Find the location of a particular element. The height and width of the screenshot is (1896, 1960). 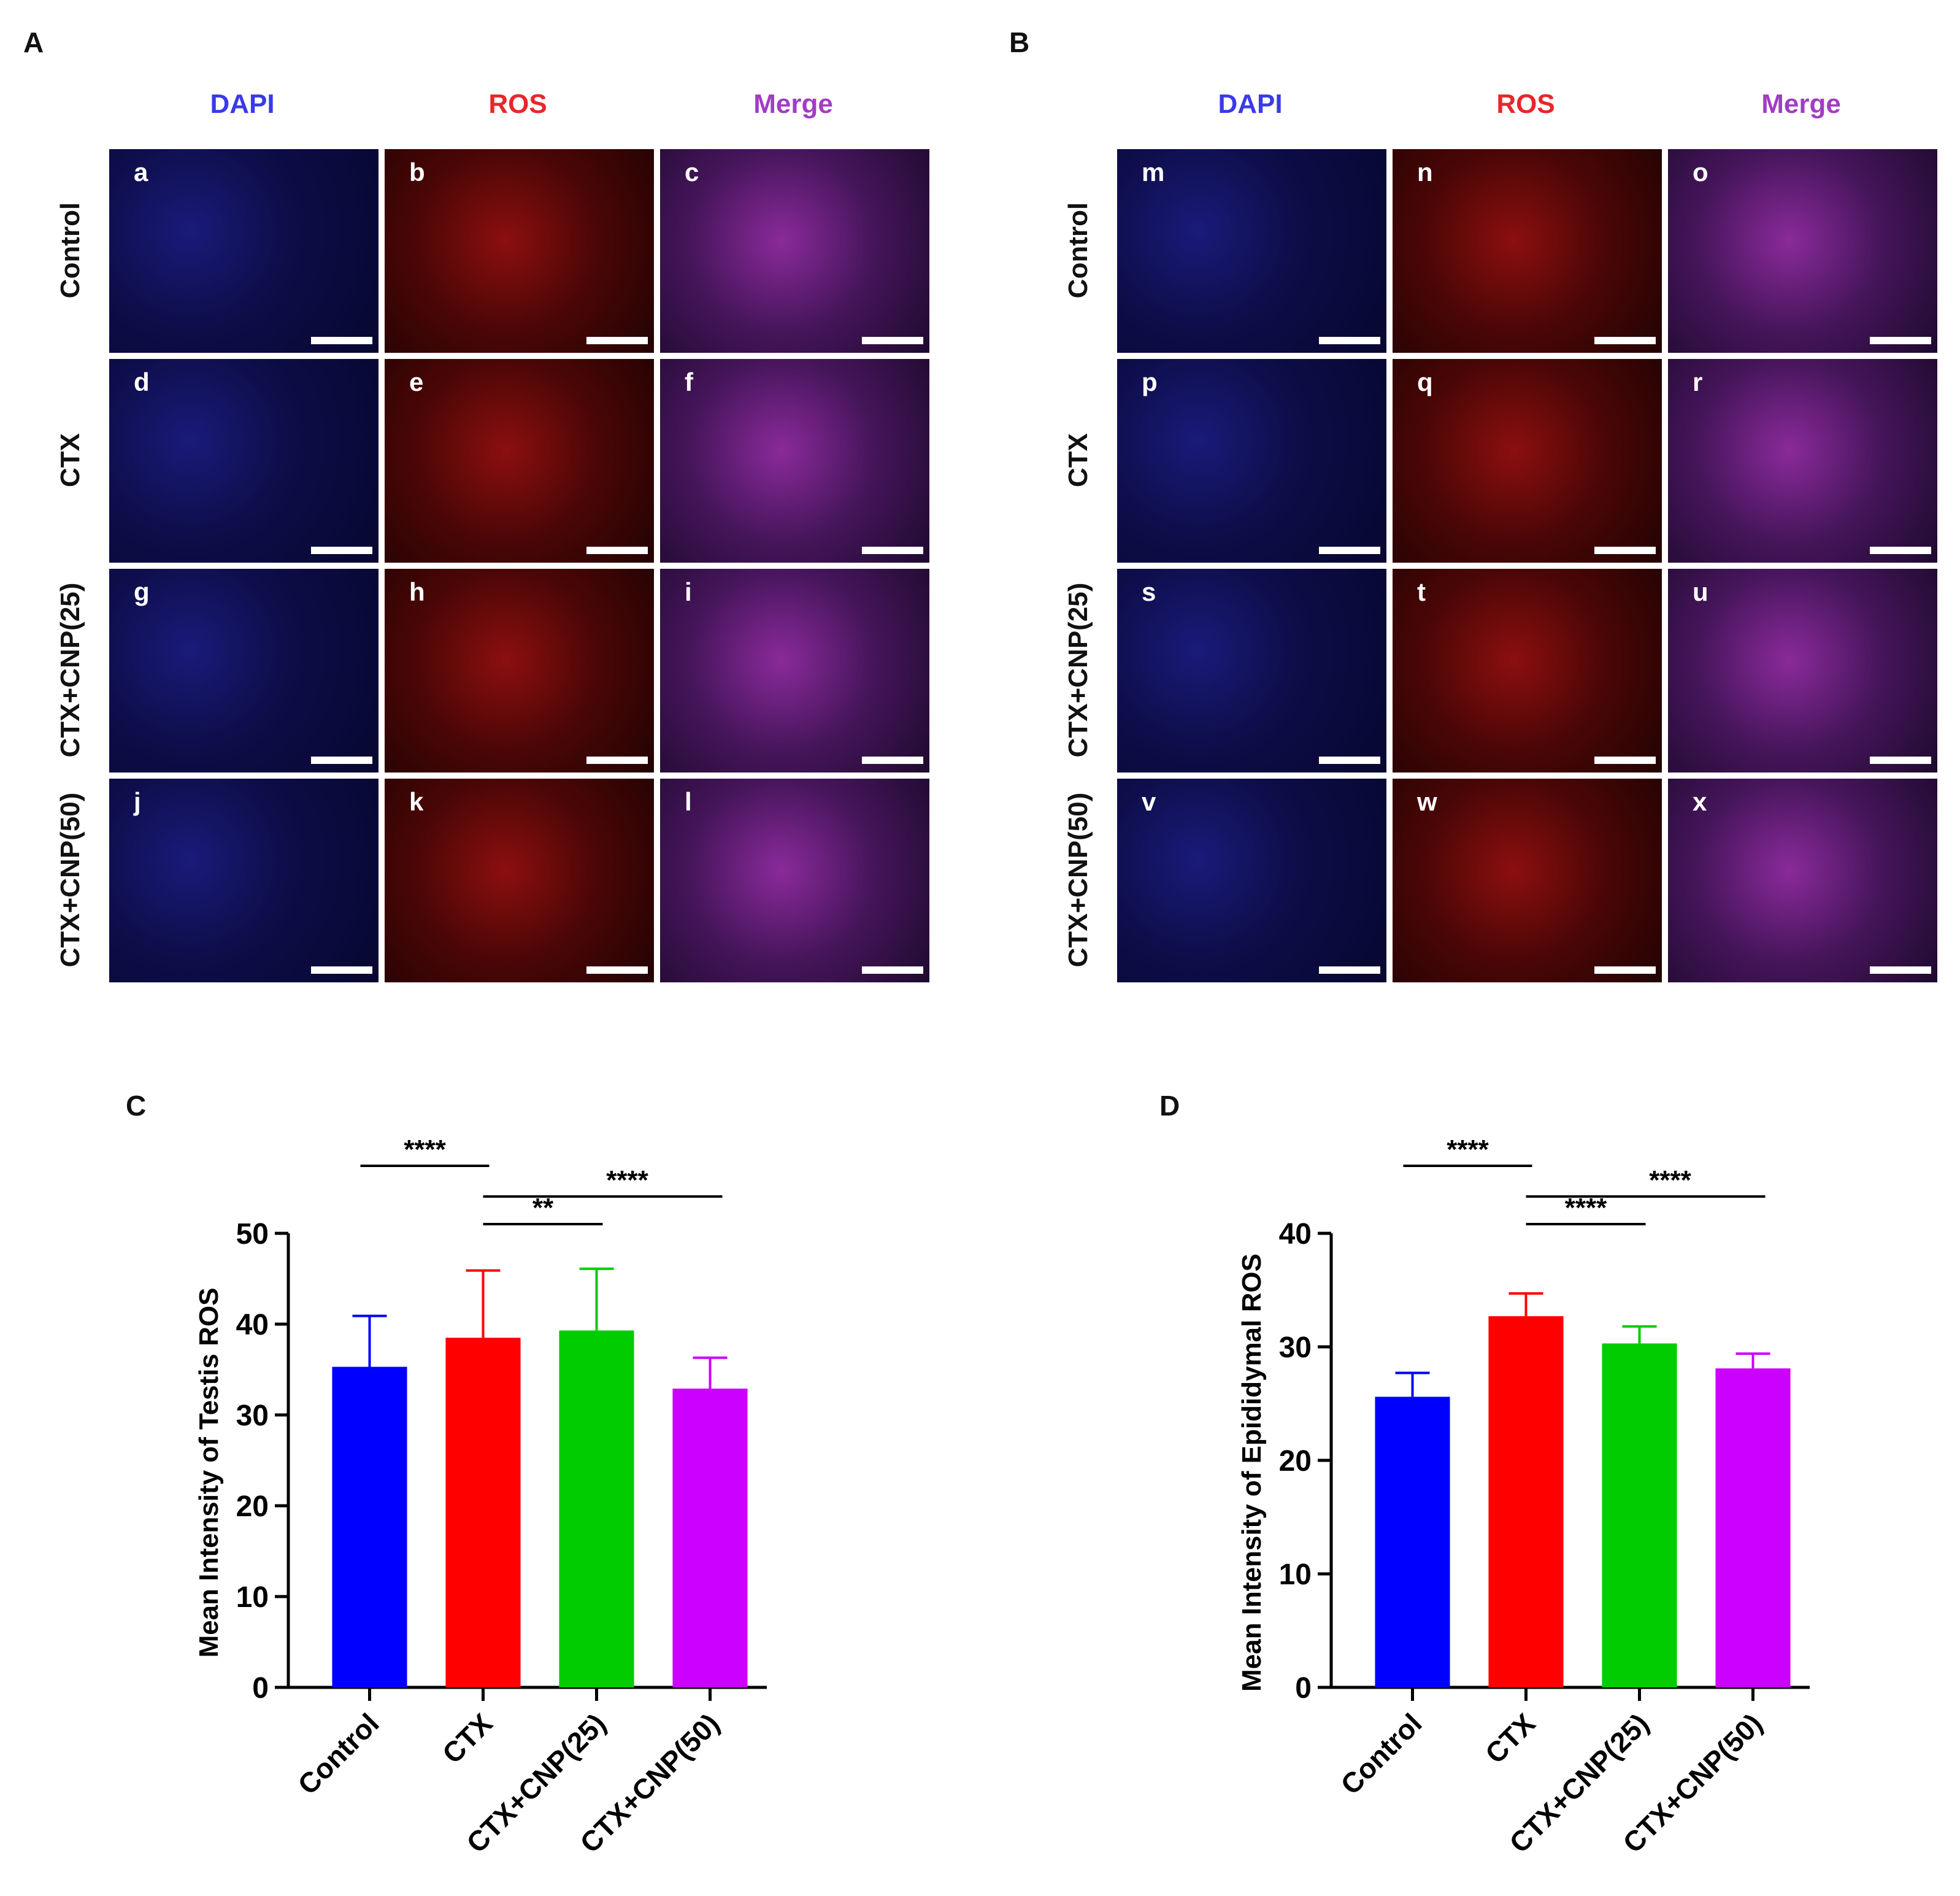

tile-letter: n is located at coordinates (1425, 172).